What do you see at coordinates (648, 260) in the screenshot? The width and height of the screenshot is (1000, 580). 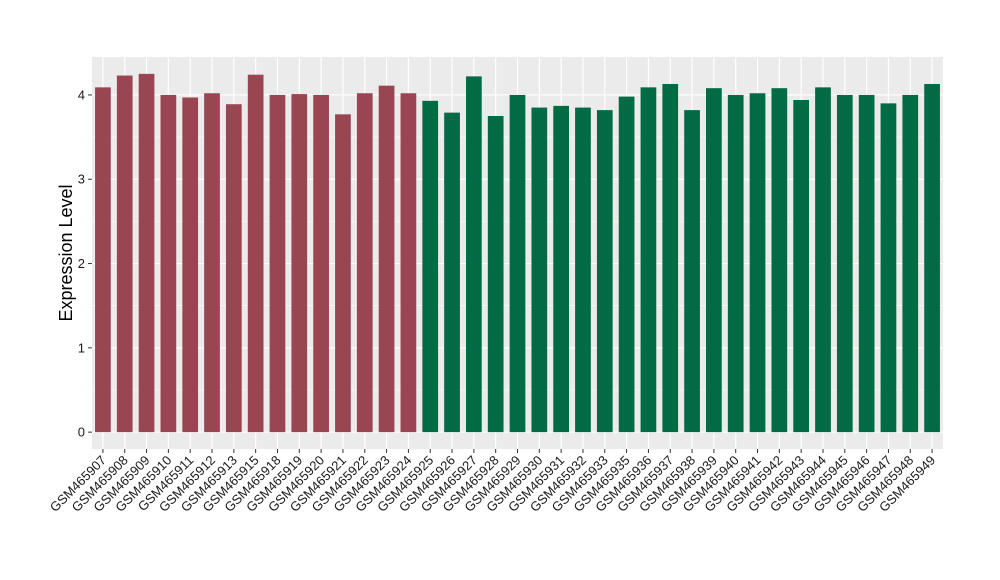 I see `bar-GSM465936` at bounding box center [648, 260].